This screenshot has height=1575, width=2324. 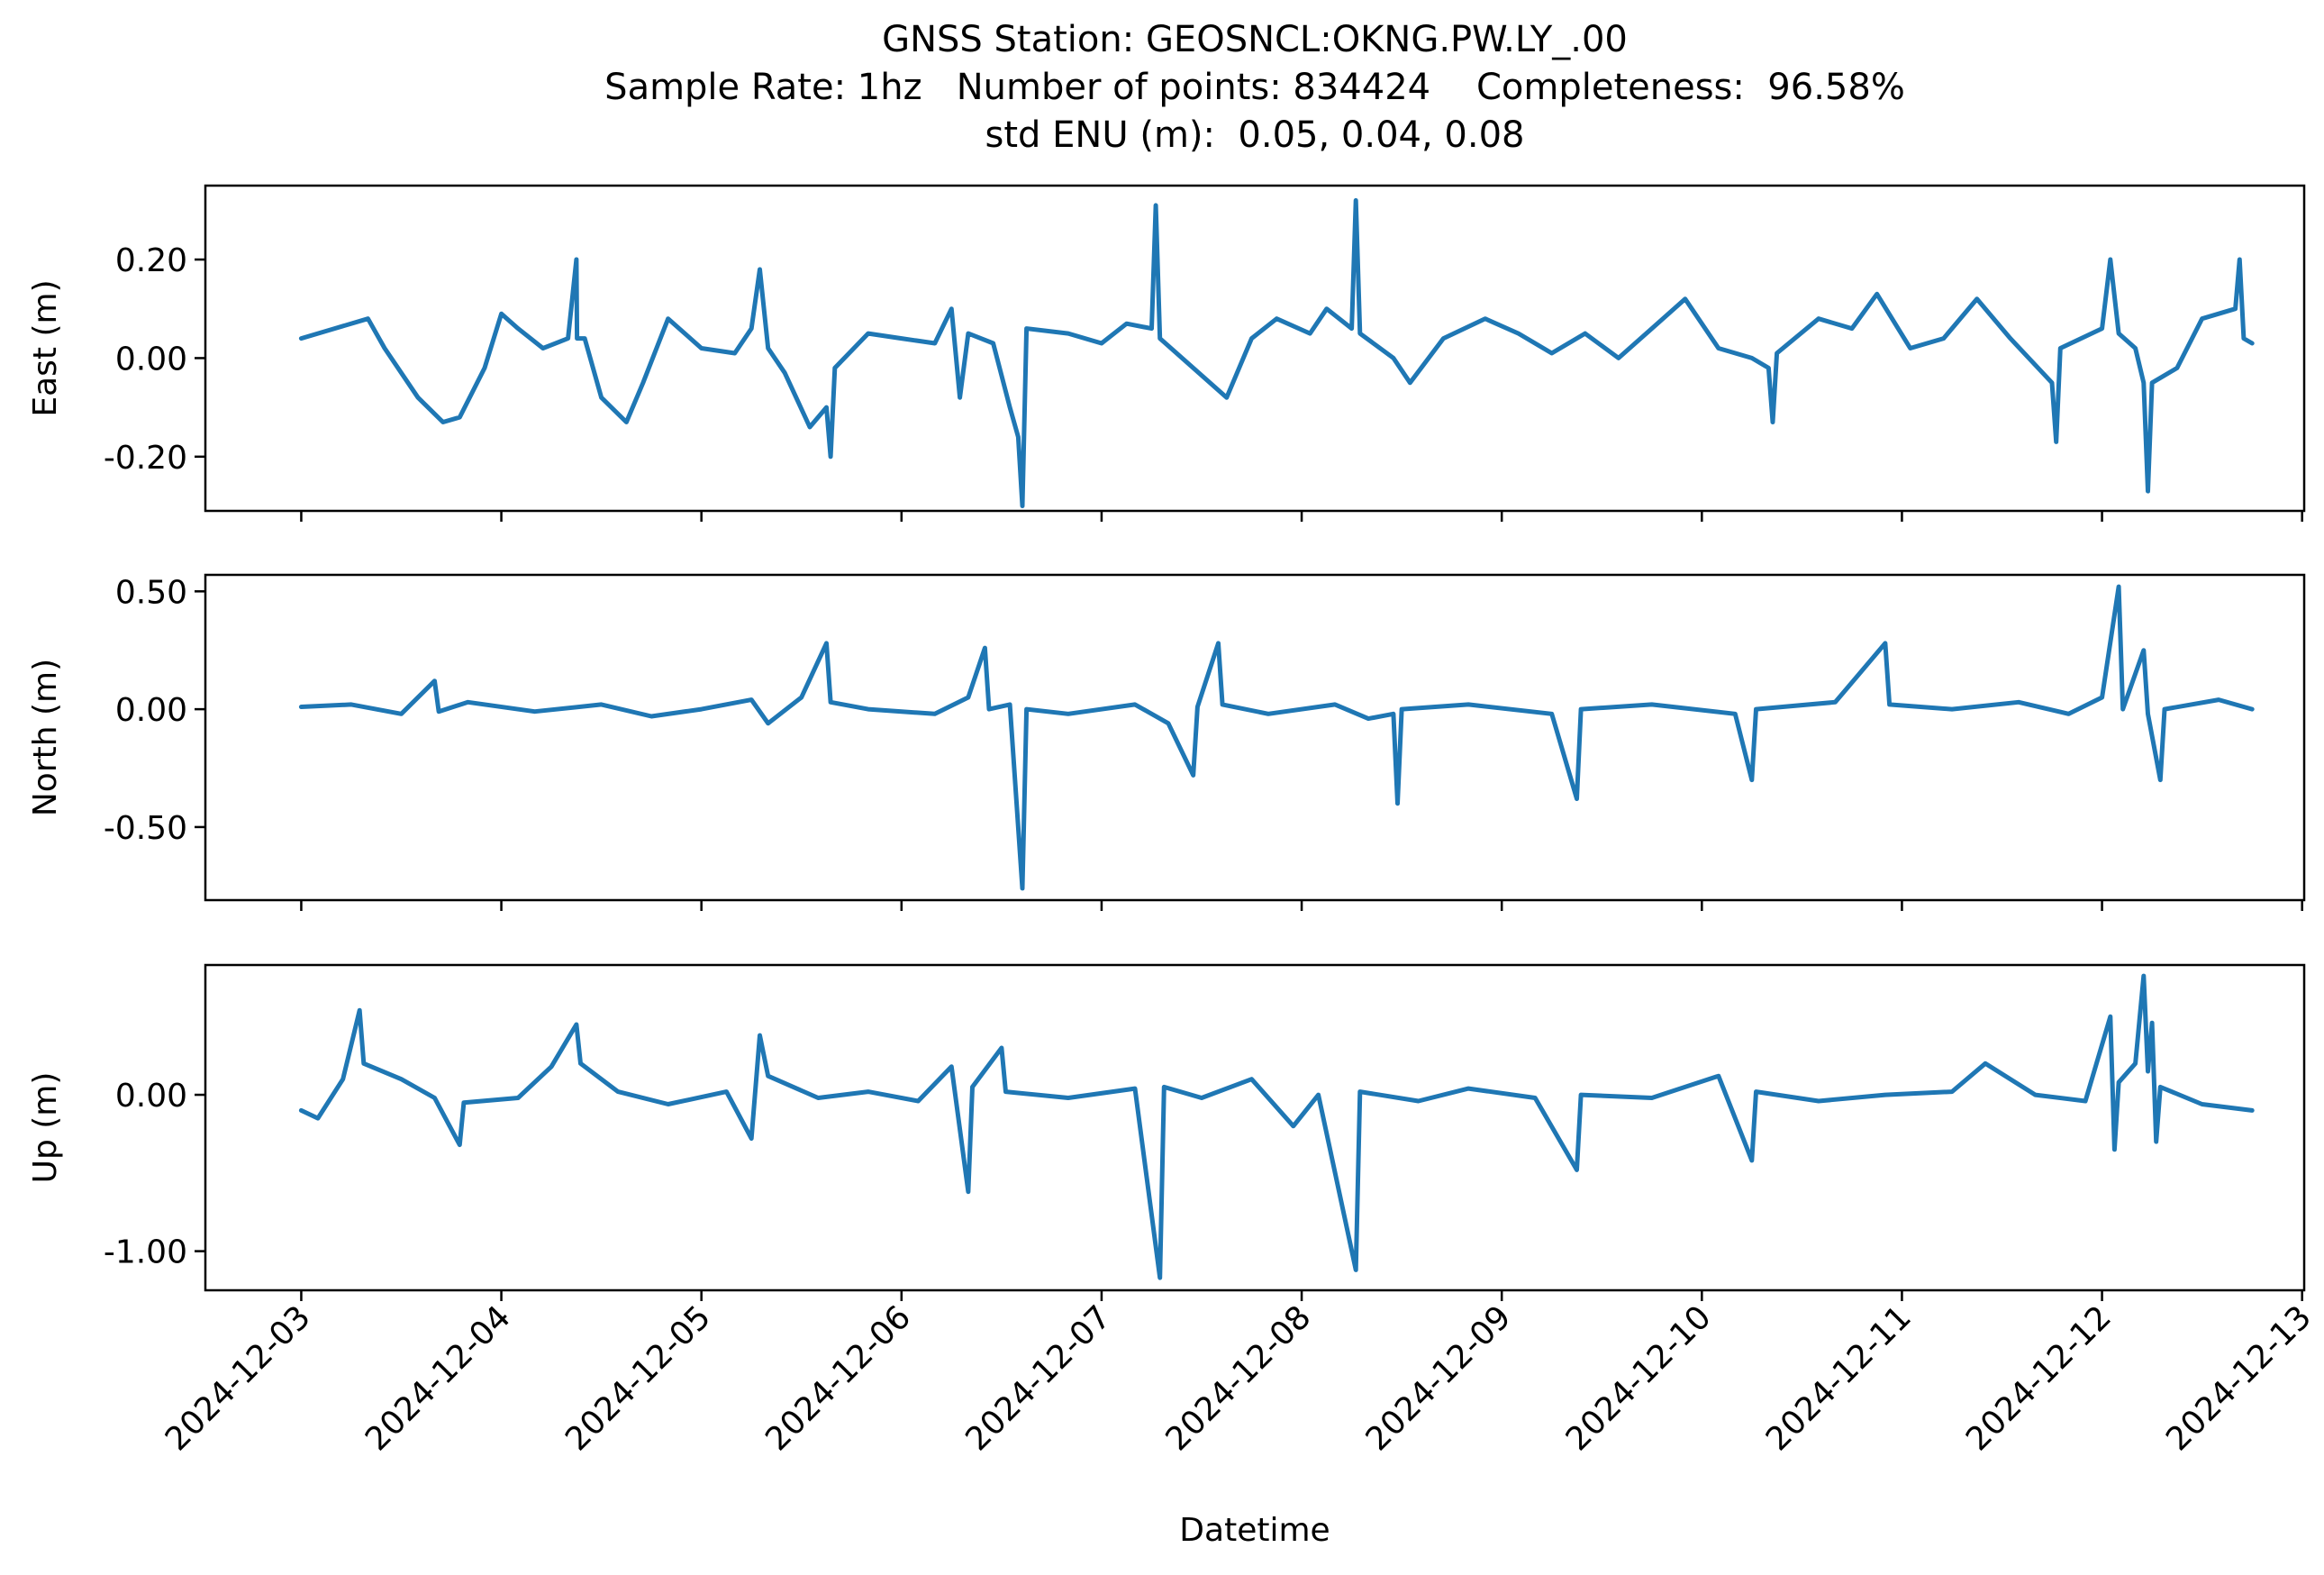 I want to click on east-y-tick-label: 0.20, so click(x=151, y=260).